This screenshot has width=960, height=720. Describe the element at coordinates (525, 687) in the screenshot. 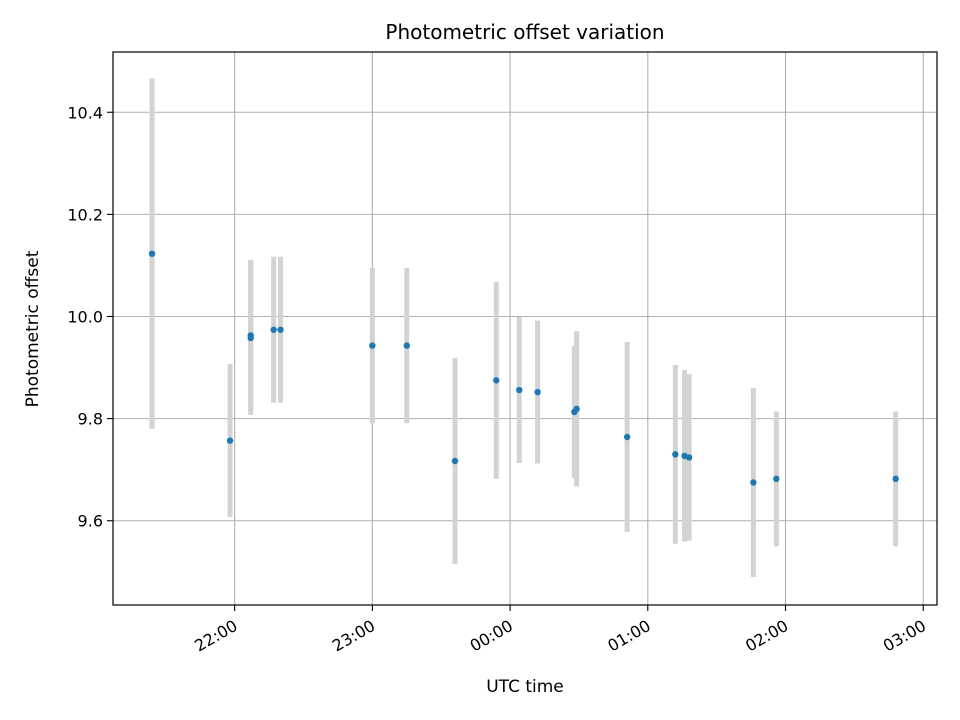

I see `x-axis-label: UTC time` at that location.